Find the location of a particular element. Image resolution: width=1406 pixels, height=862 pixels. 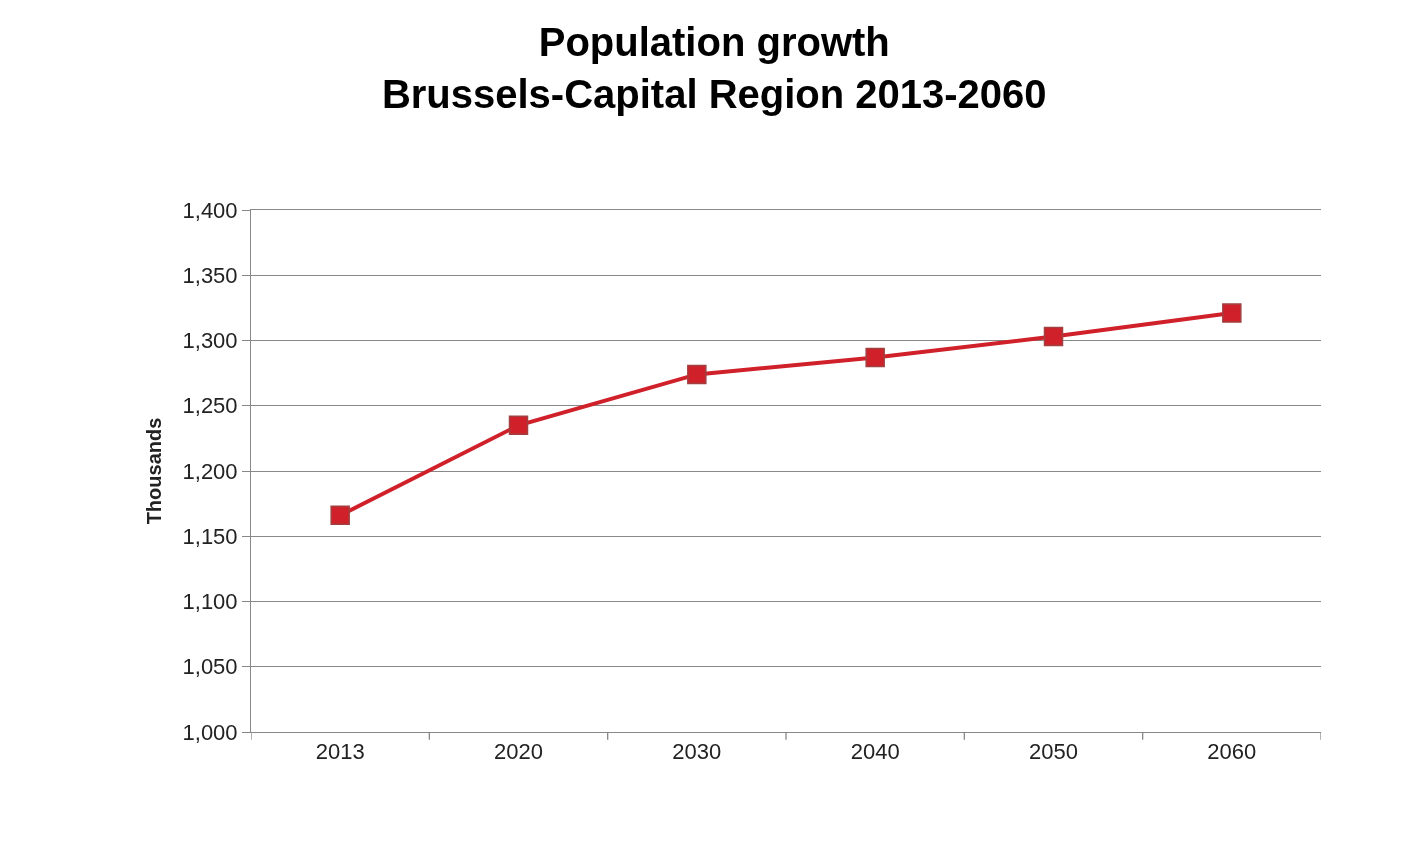

y-tick-label: 1,300 is located at coordinates (210, 341).